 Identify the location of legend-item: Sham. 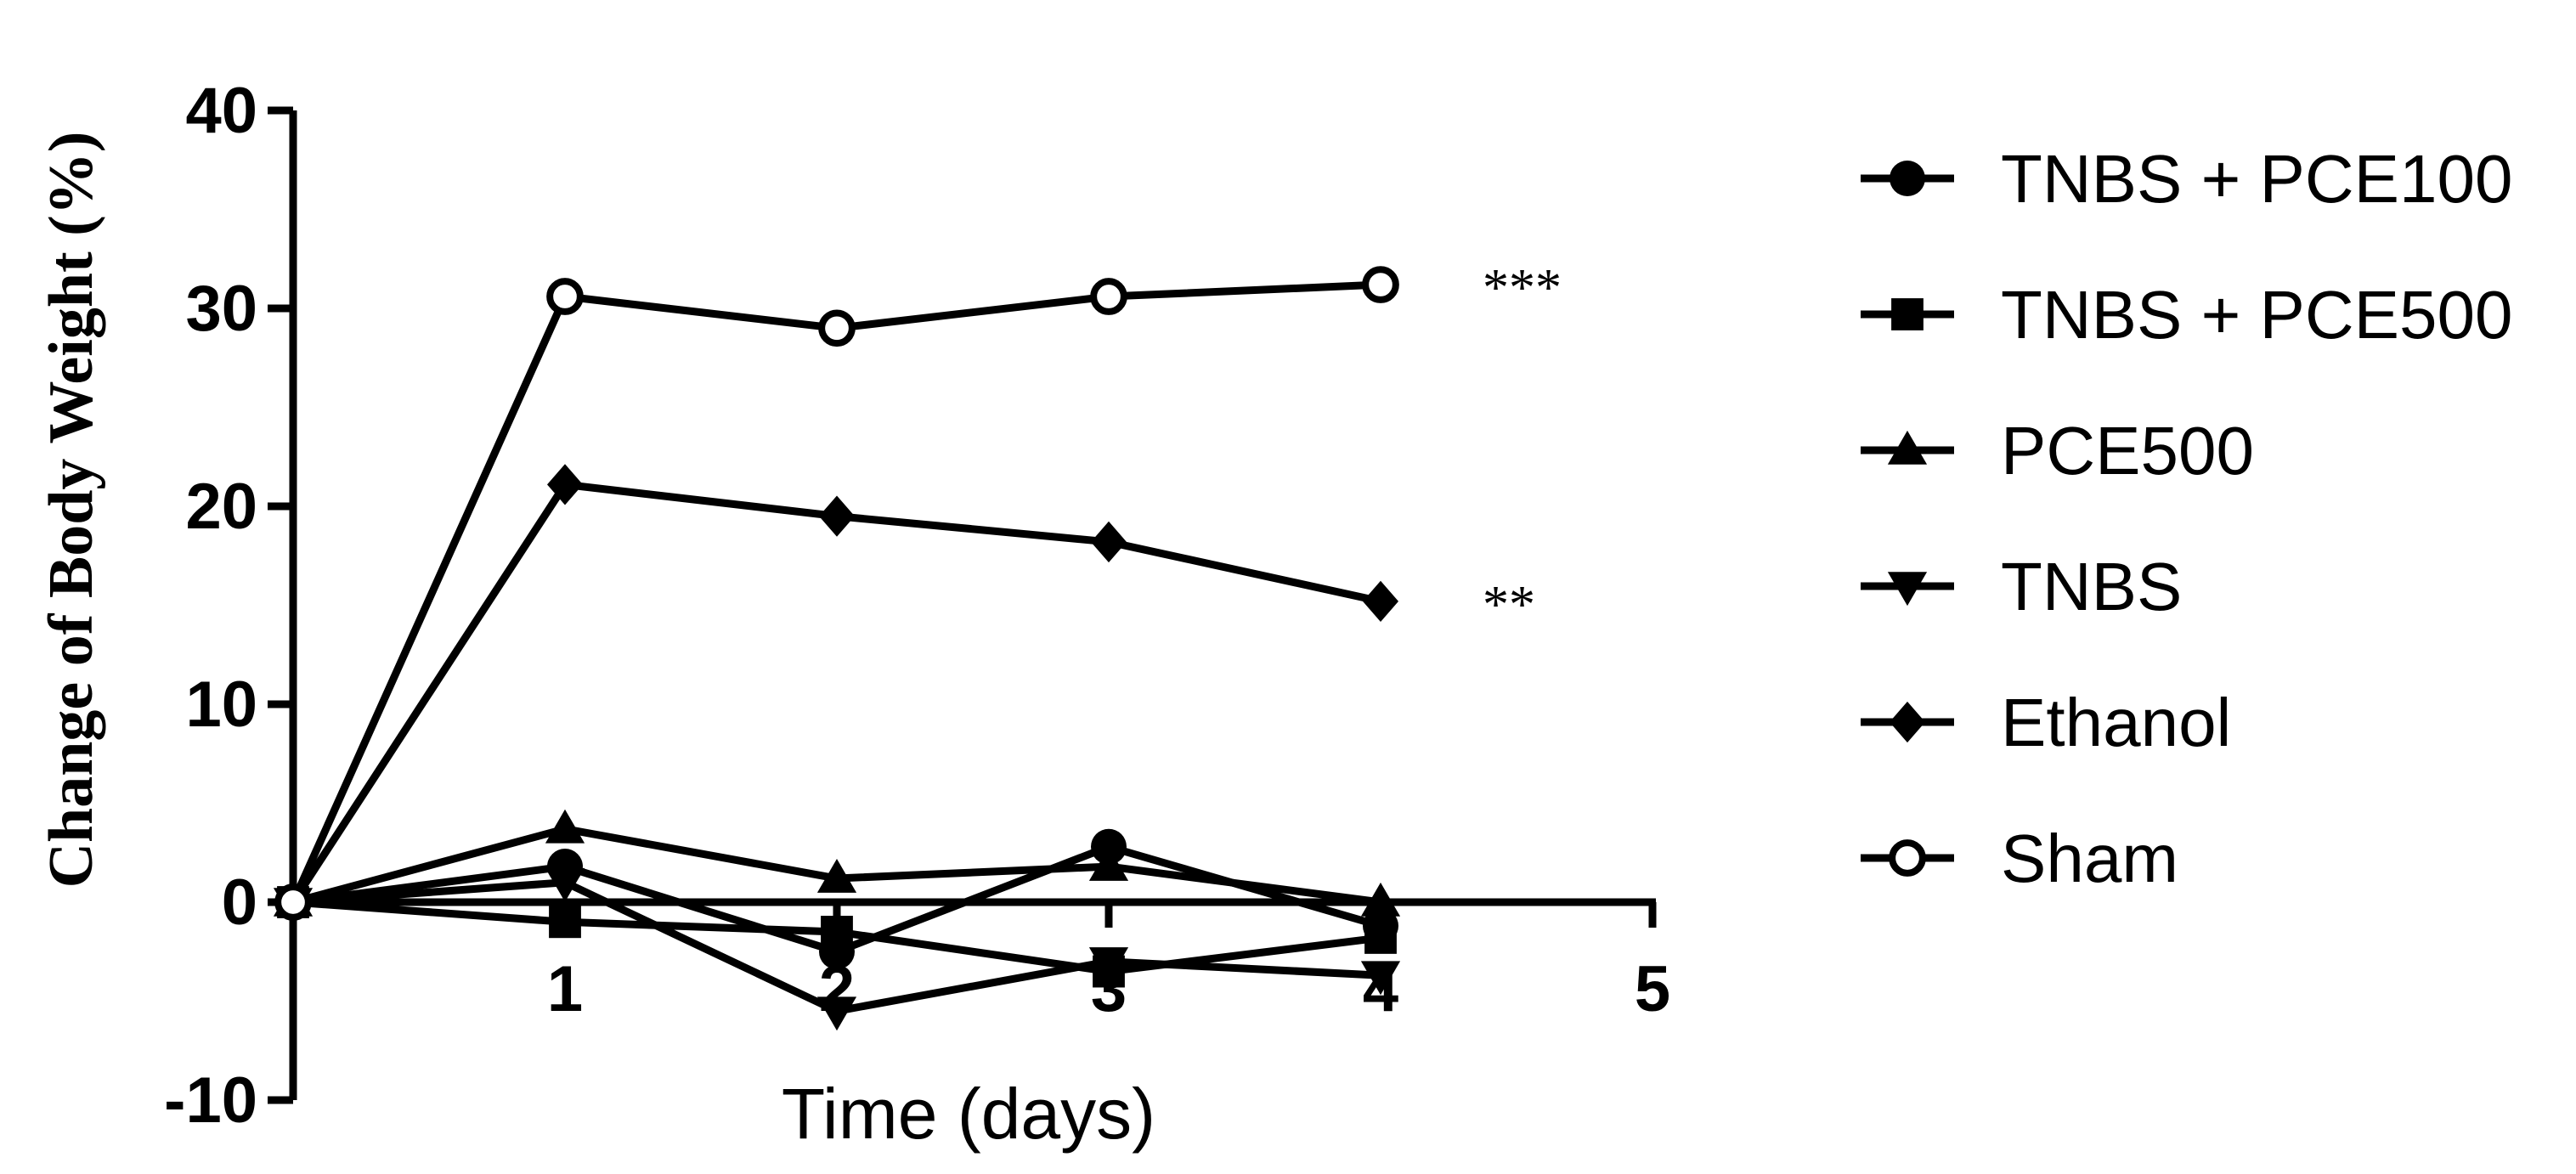
(2019, 858).